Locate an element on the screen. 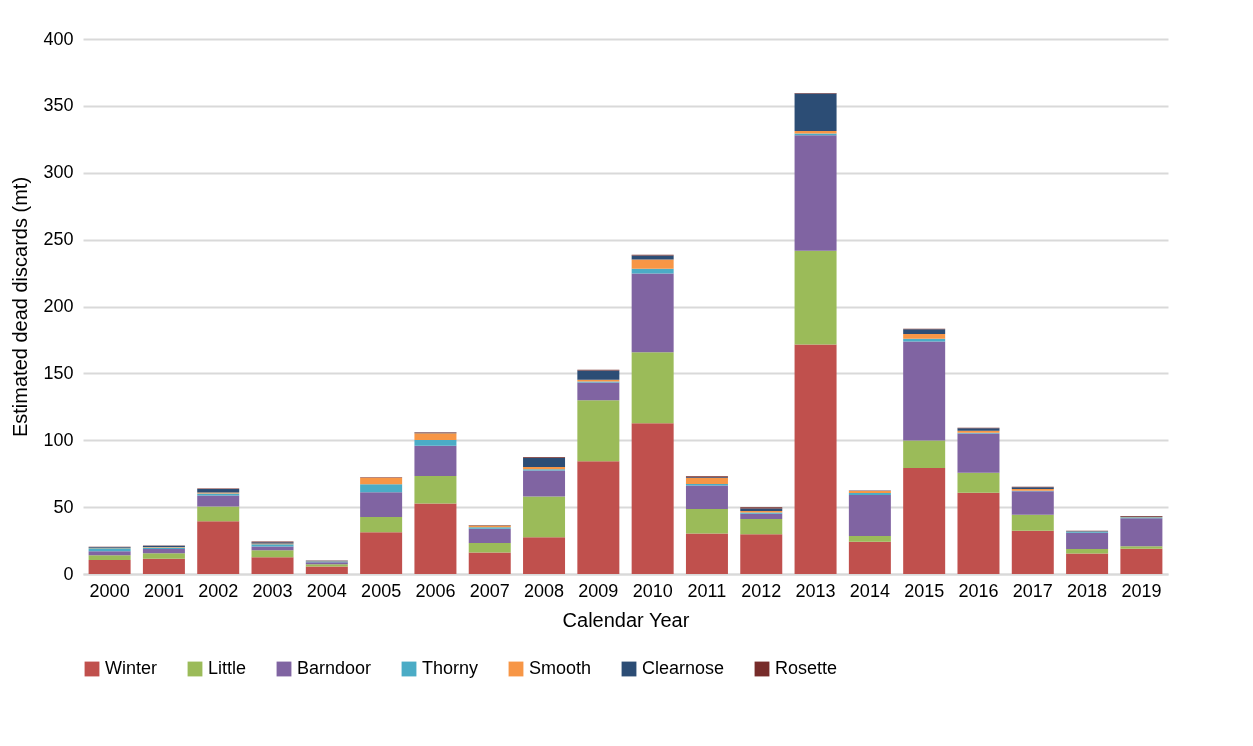 This screenshot has width=1253, height=746. y-axis-title: Estimated dead discards (mt) is located at coordinates (20, 307).